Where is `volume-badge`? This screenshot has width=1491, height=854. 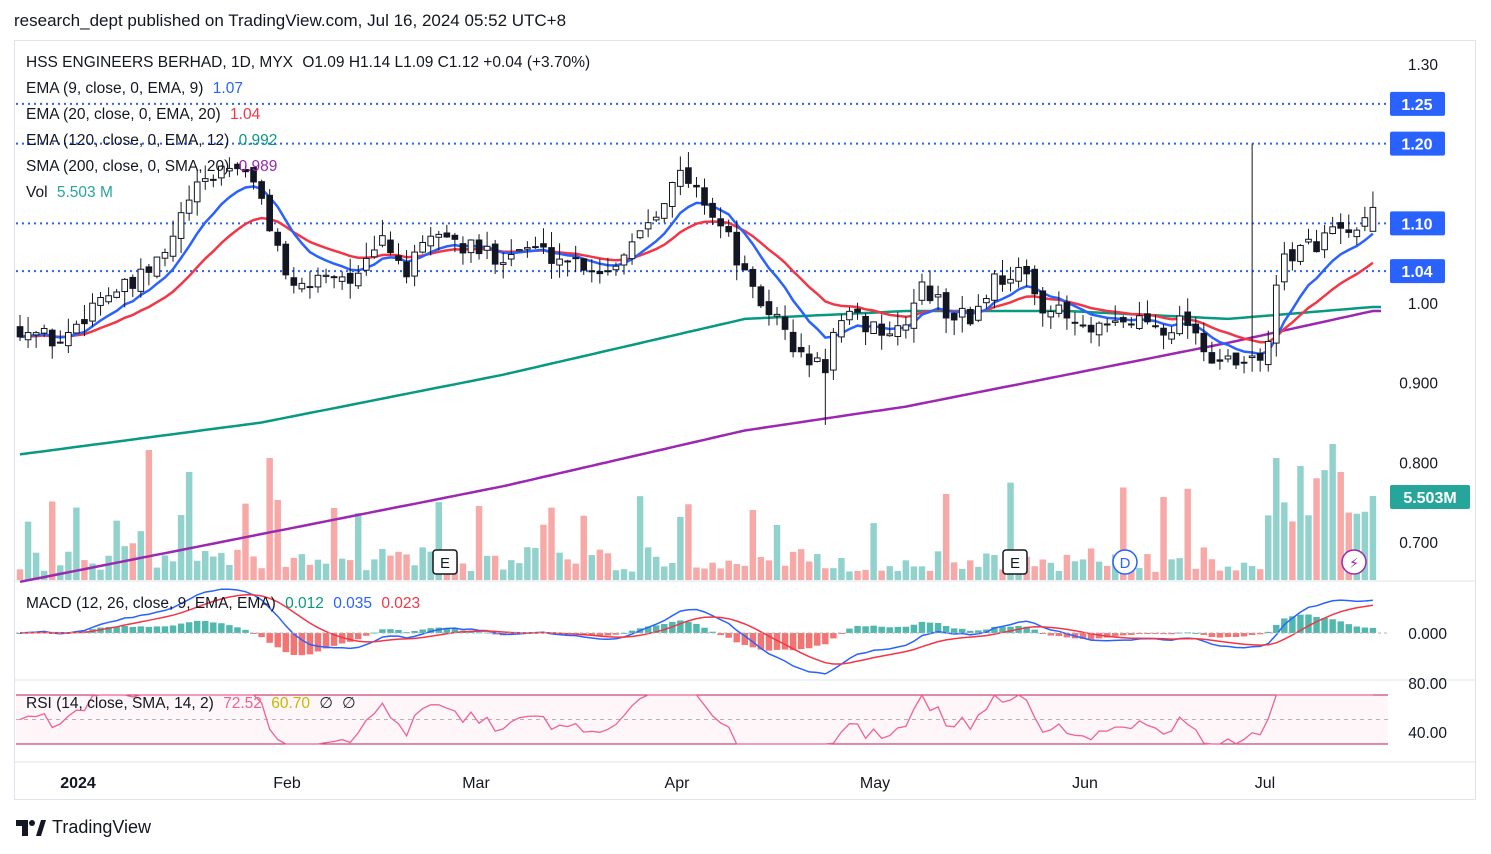 volume-badge is located at coordinates (1430, 497).